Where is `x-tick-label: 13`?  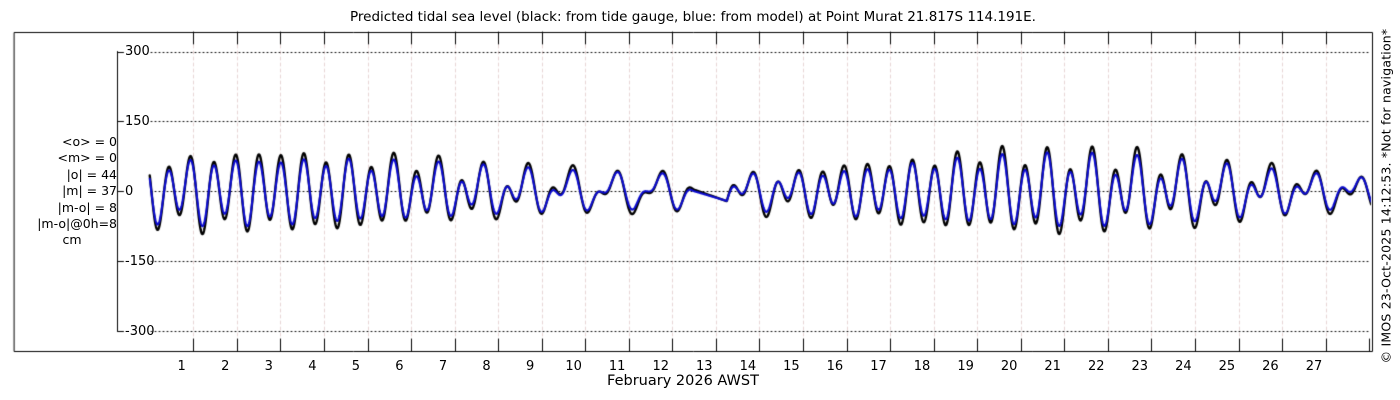 x-tick-label: 13 is located at coordinates (704, 366).